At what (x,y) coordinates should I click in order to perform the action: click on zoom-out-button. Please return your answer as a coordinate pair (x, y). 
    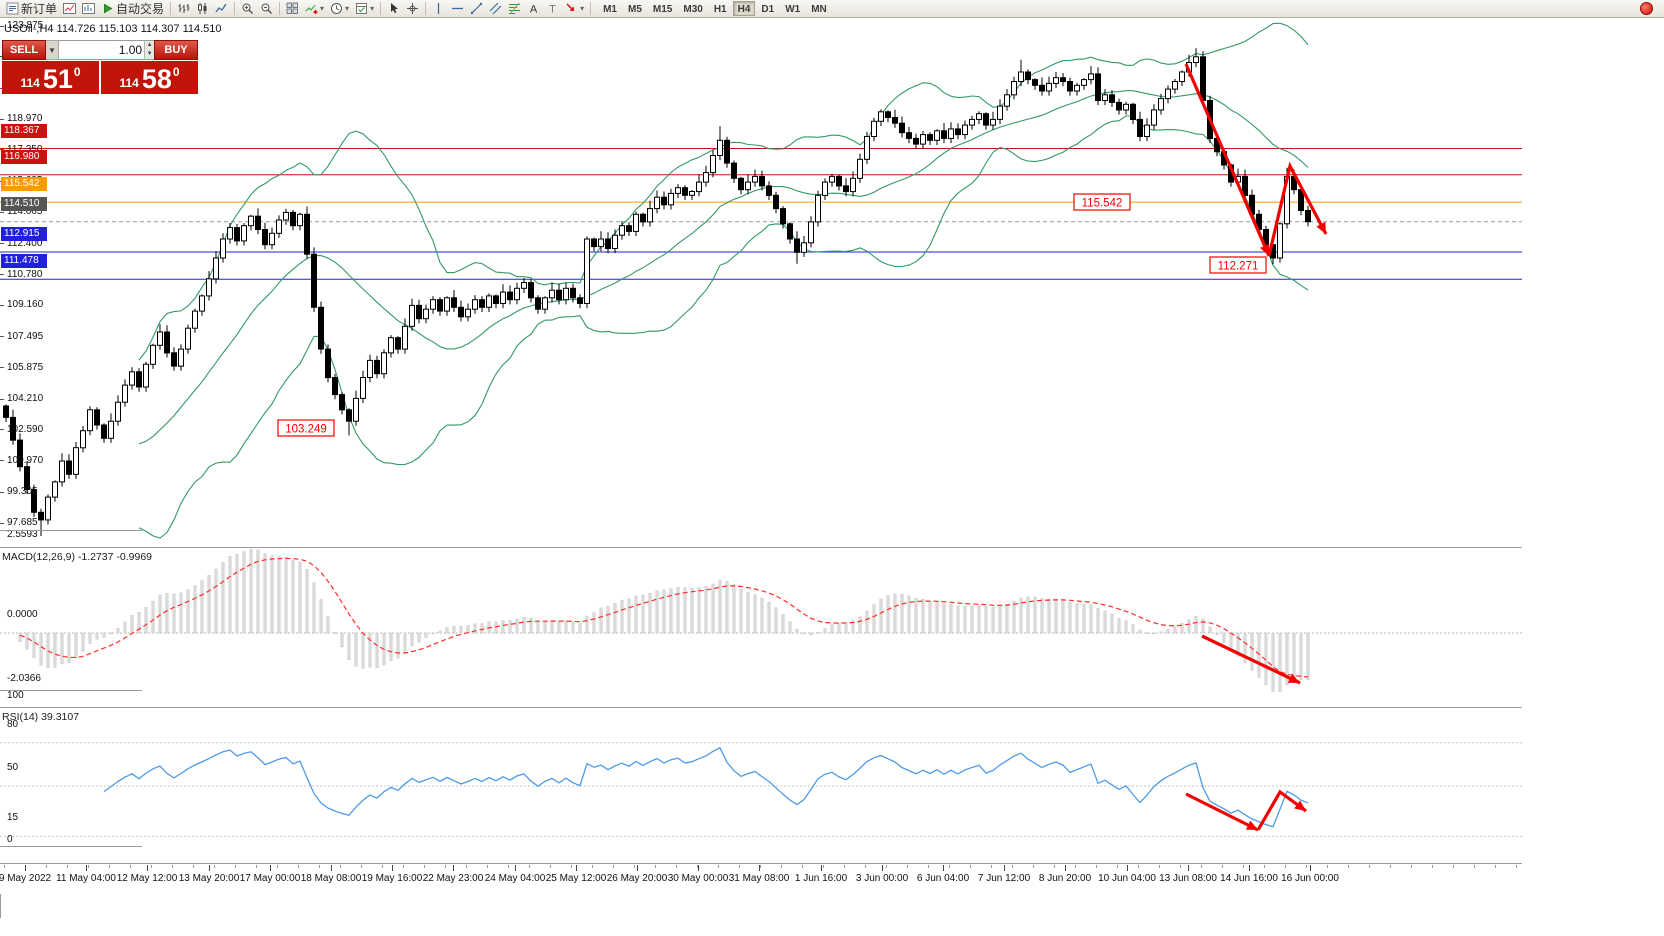
    Looking at the image, I should click on (266, 9).